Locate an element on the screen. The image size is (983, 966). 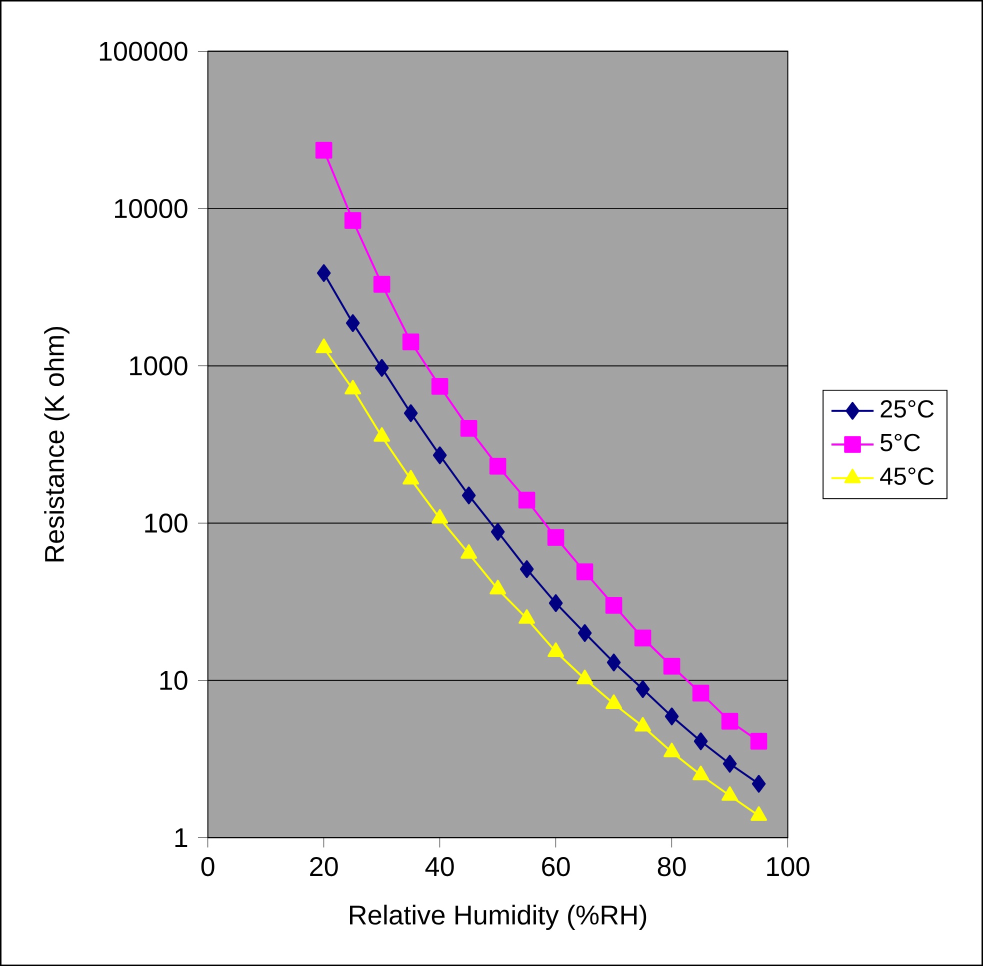
y-tick-label: 10000 is located at coordinates (151, 208).